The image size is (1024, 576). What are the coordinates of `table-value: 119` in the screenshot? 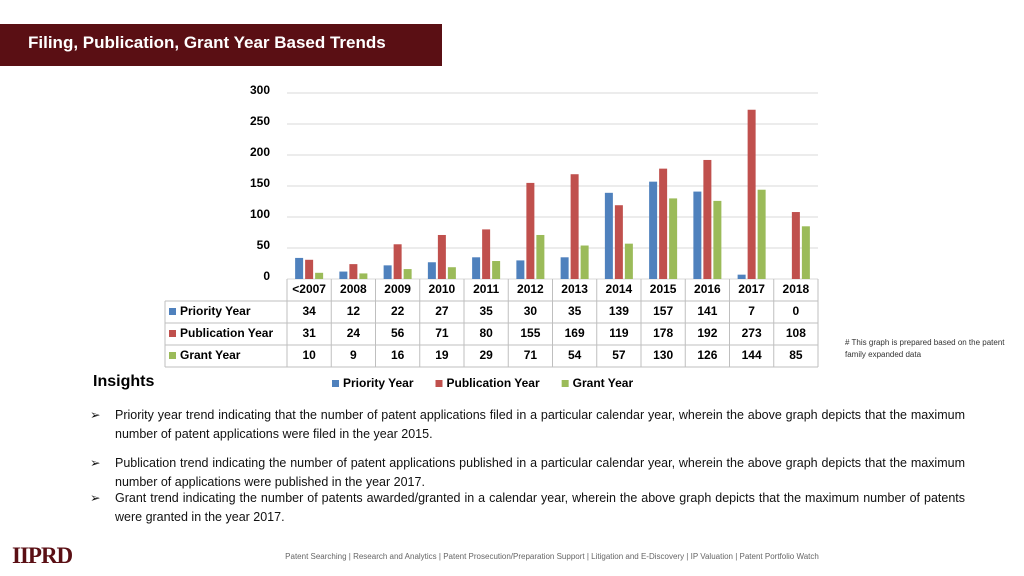 It's located at (619, 333).